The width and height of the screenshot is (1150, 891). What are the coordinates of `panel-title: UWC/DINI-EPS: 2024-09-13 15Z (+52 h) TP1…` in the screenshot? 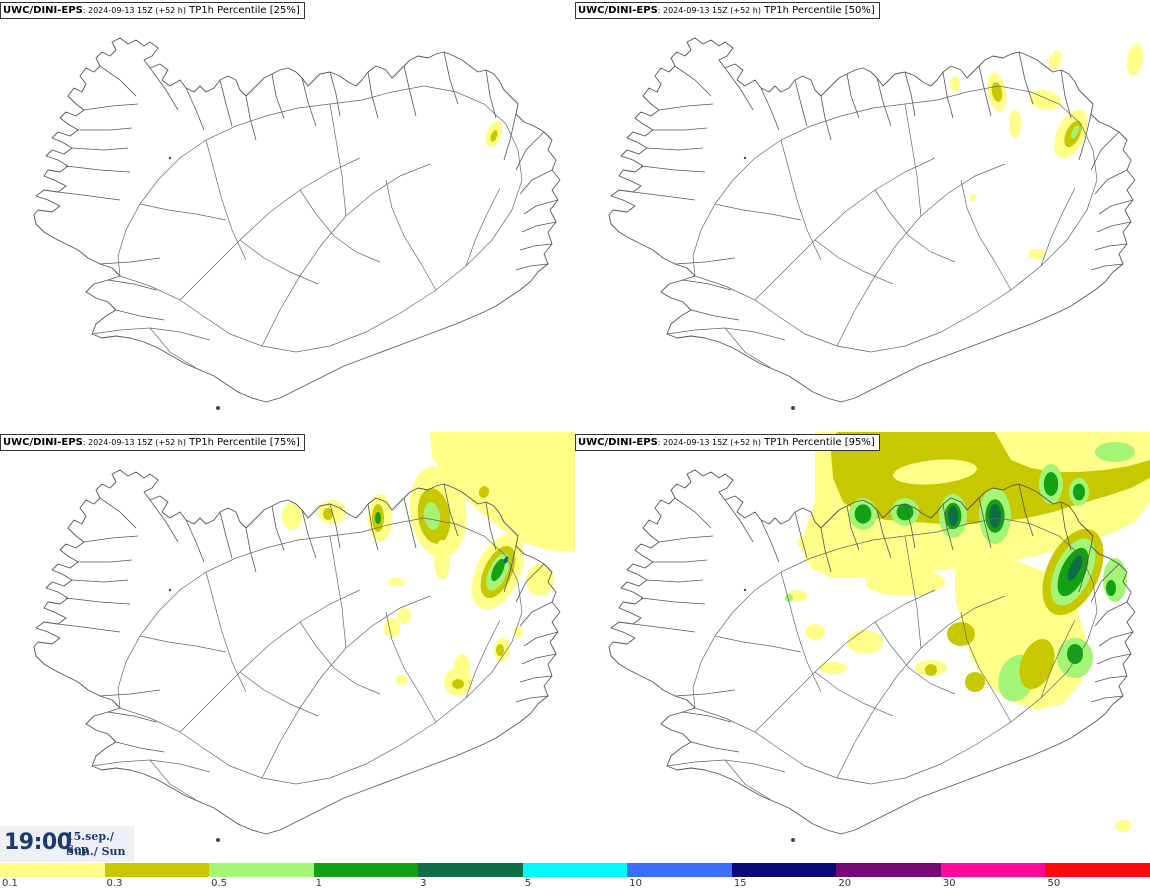 It's located at (727, 10).